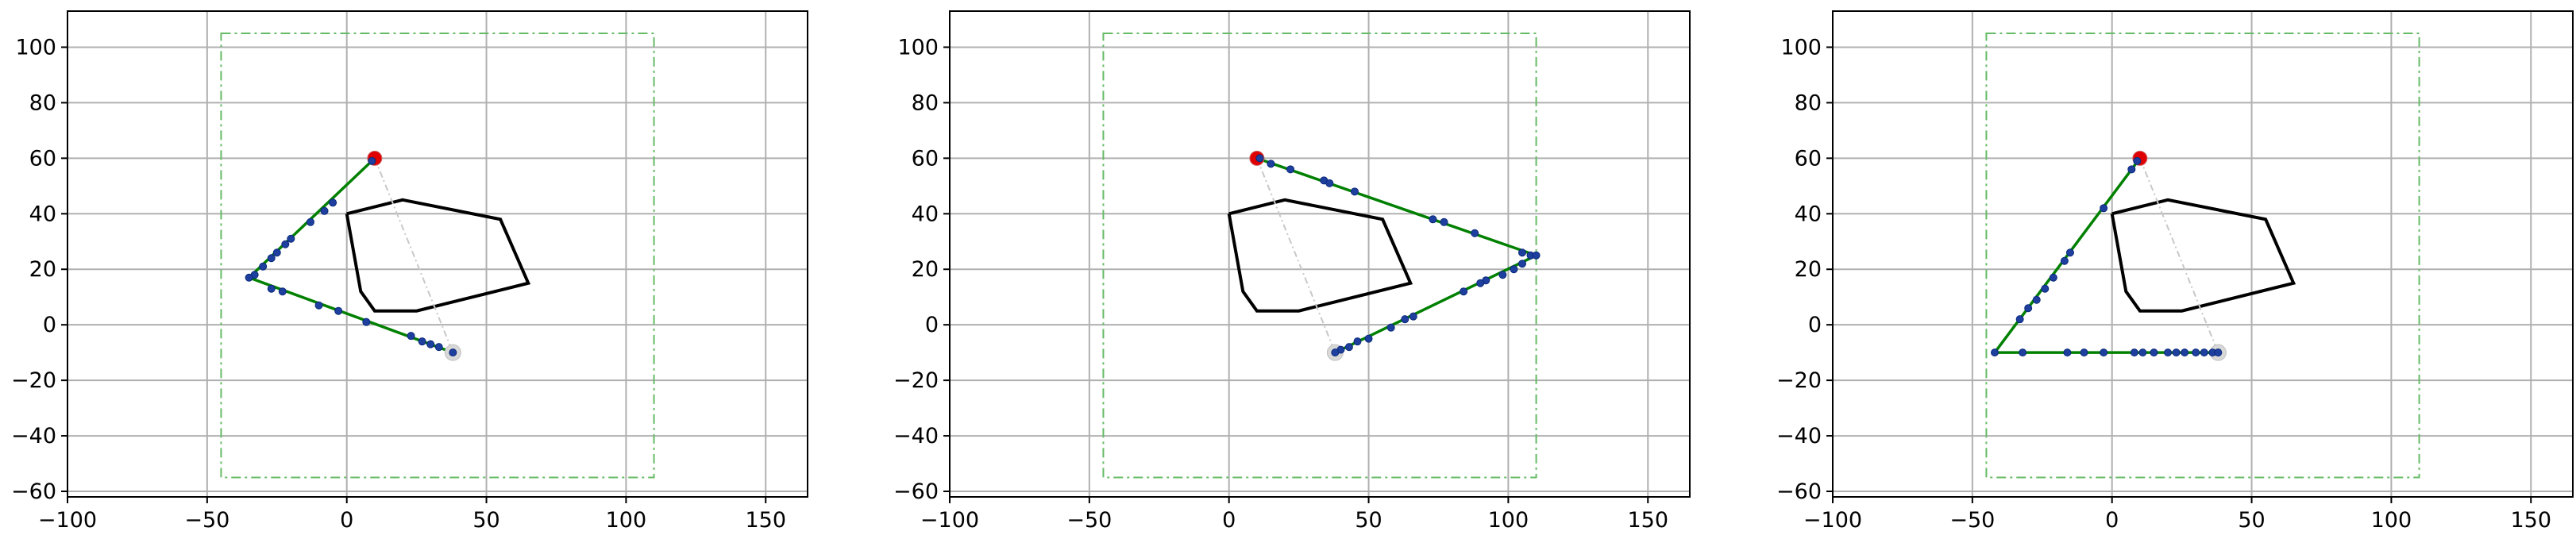 The height and width of the screenshot is (535, 2576). Describe the element at coordinates (42, 269) in the screenshot. I see `y-tick-label: 20` at that location.